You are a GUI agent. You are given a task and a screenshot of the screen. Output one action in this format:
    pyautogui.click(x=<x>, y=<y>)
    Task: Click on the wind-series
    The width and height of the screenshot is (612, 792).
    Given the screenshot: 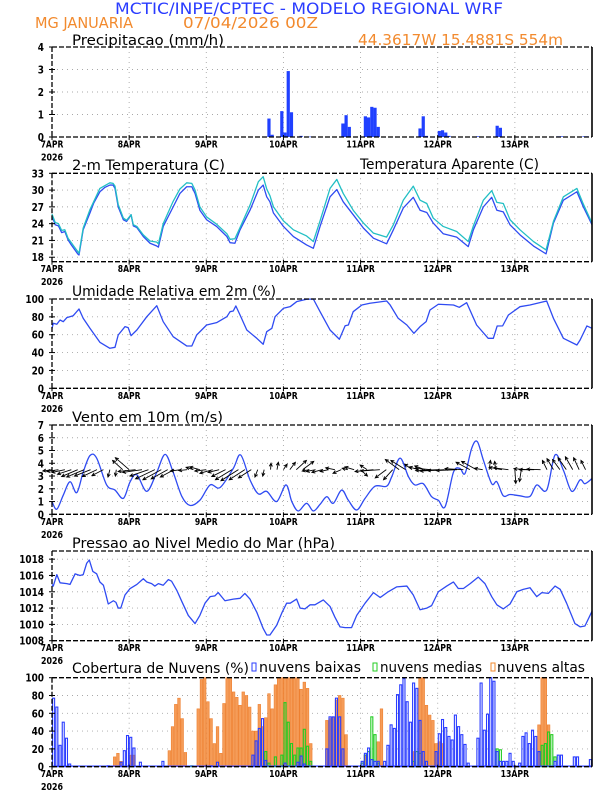 What is the action you would take?
    pyautogui.click(x=317, y=476)
    